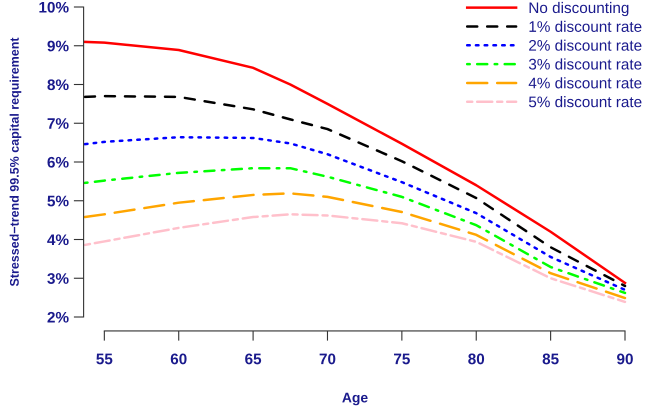 Image resolution: width=645 pixels, height=419 pixels. What do you see at coordinates (328, 359) in the screenshot?
I see `x-tick-label: 70` at bounding box center [328, 359].